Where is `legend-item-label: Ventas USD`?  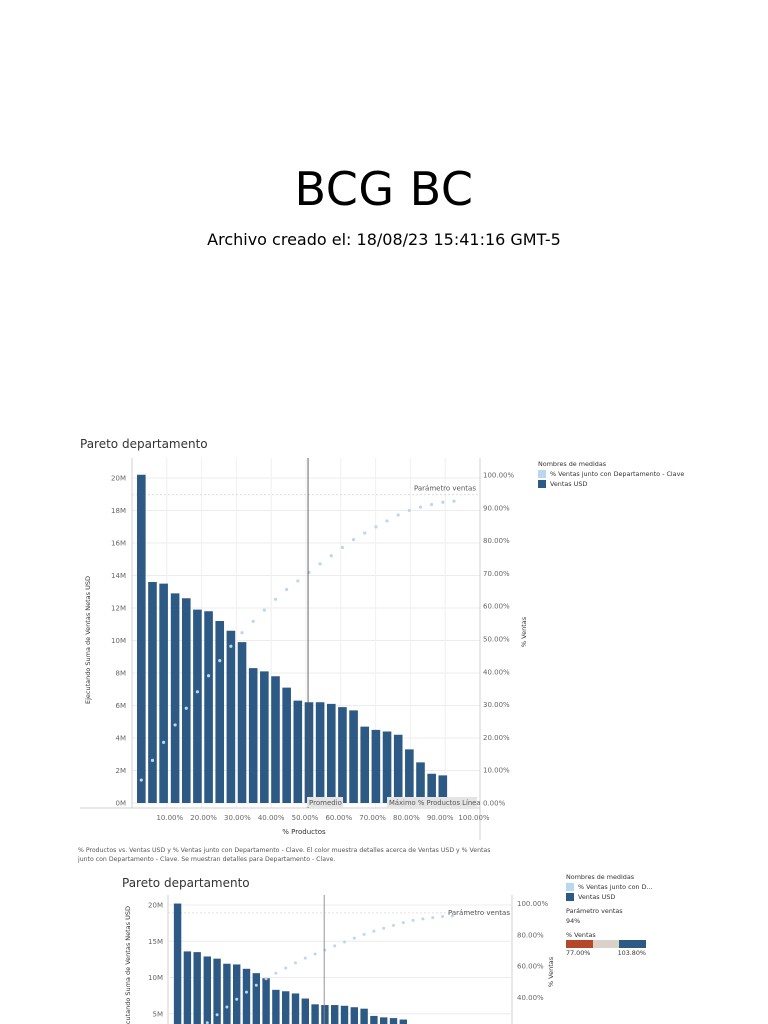
legend-item-label: Ventas USD is located at coordinates (597, 897).